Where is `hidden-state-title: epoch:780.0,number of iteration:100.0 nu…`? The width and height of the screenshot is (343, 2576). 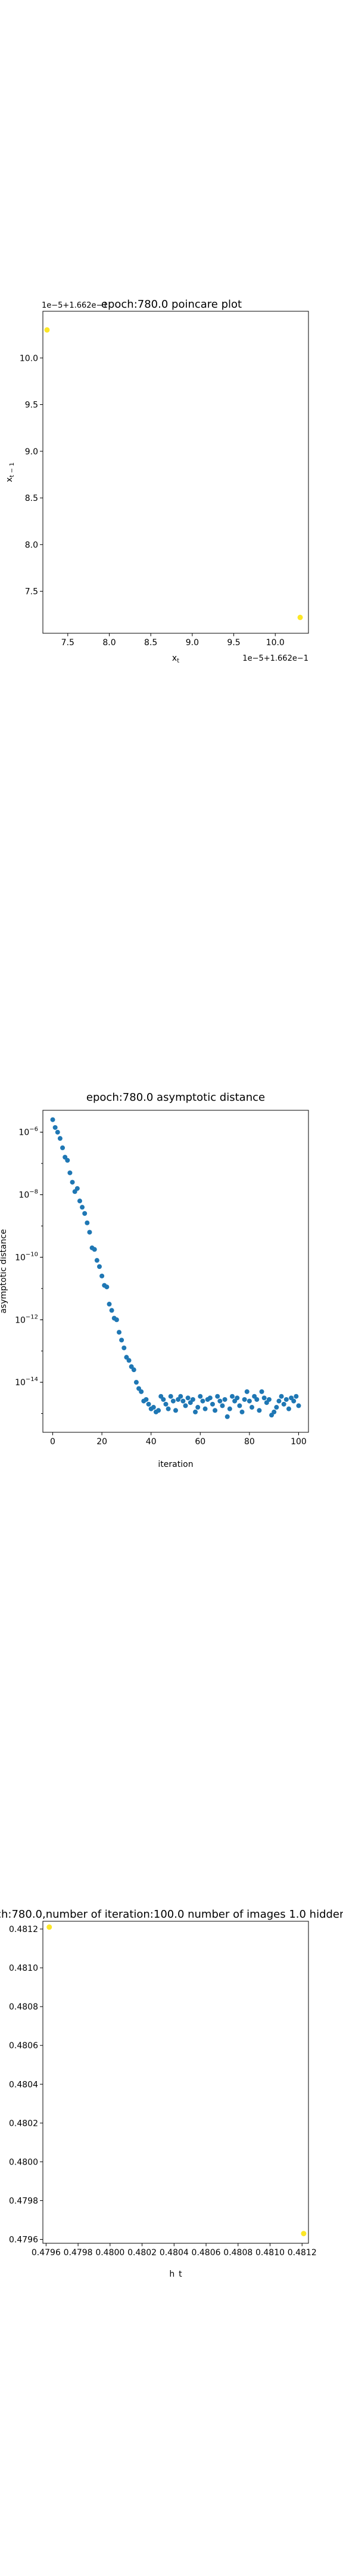
hidden-state-title: epoch:780.0,number of iteration:100.0 nu… is located at coordinates (171, 1914).